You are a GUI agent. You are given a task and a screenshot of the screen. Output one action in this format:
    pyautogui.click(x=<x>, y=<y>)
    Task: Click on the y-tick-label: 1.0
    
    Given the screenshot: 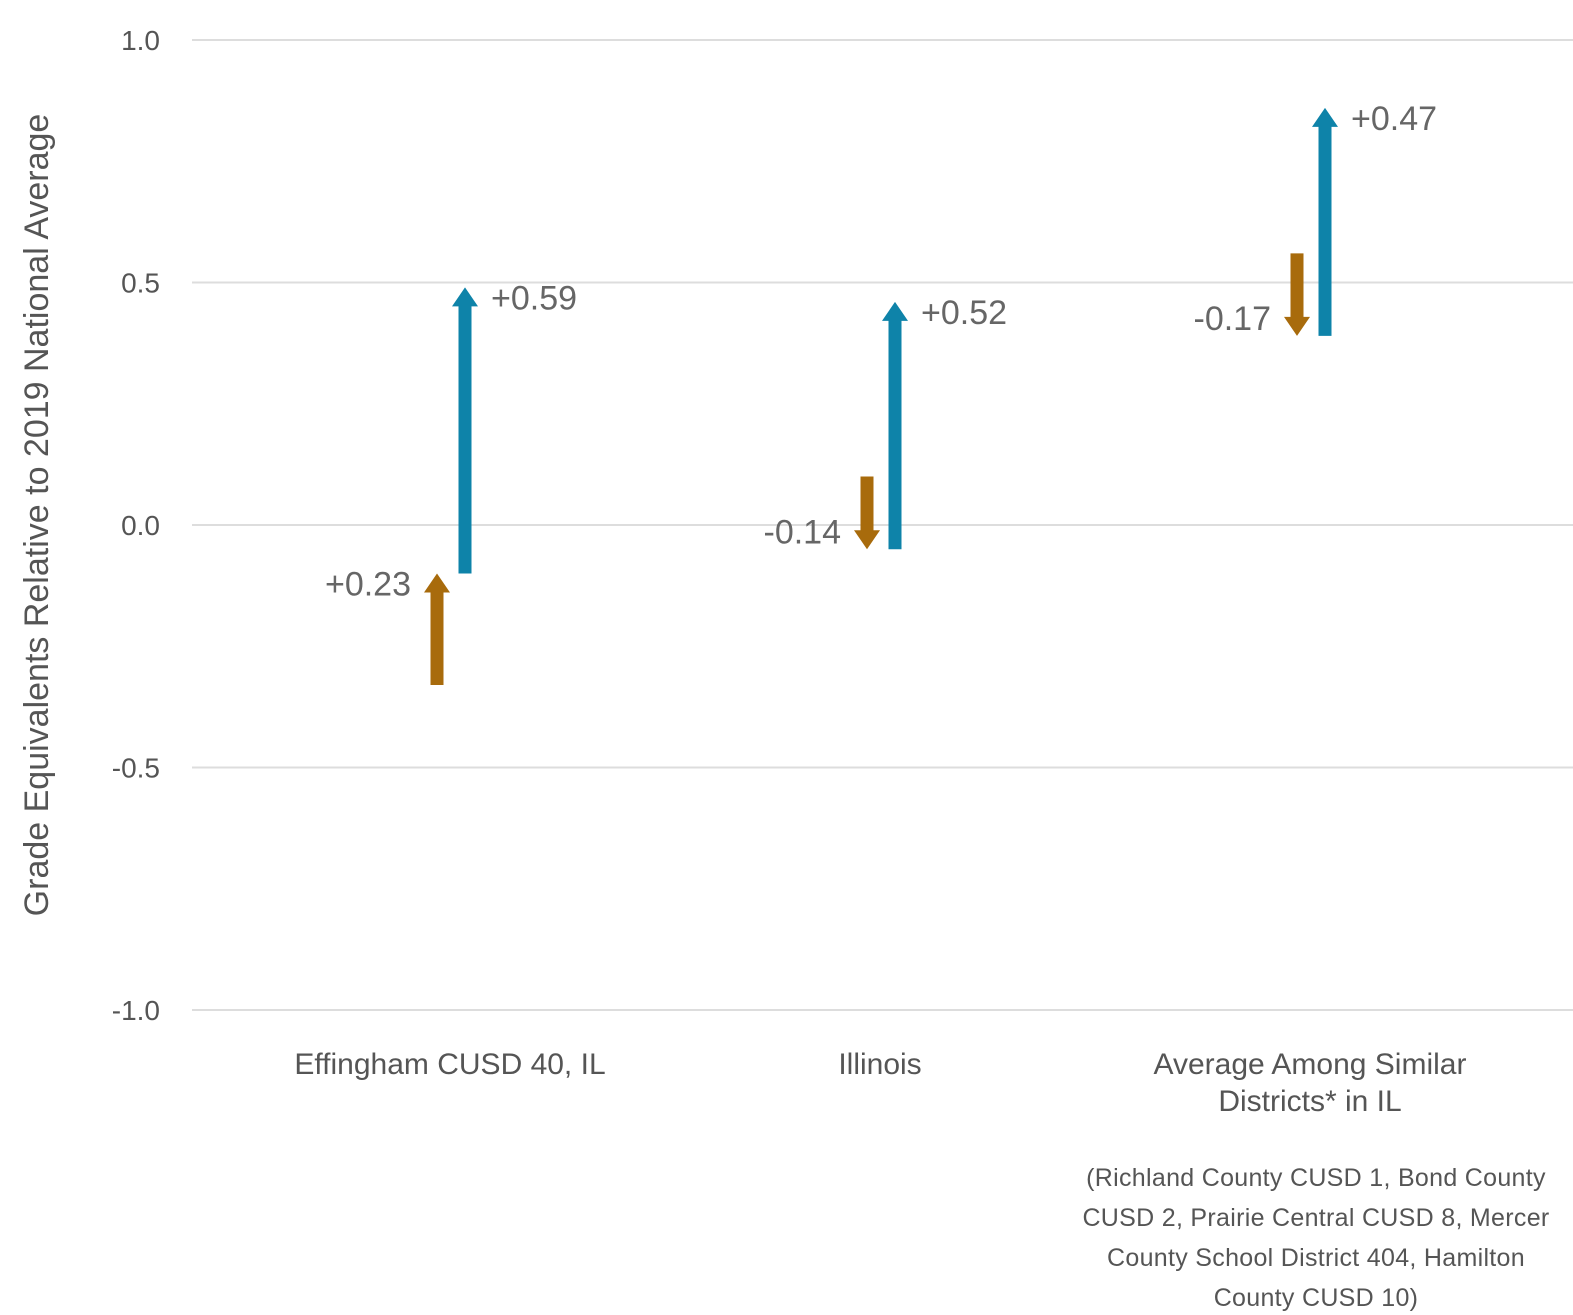 What is the action you would take?
    pyautogui.click(x=140, y=40)
    